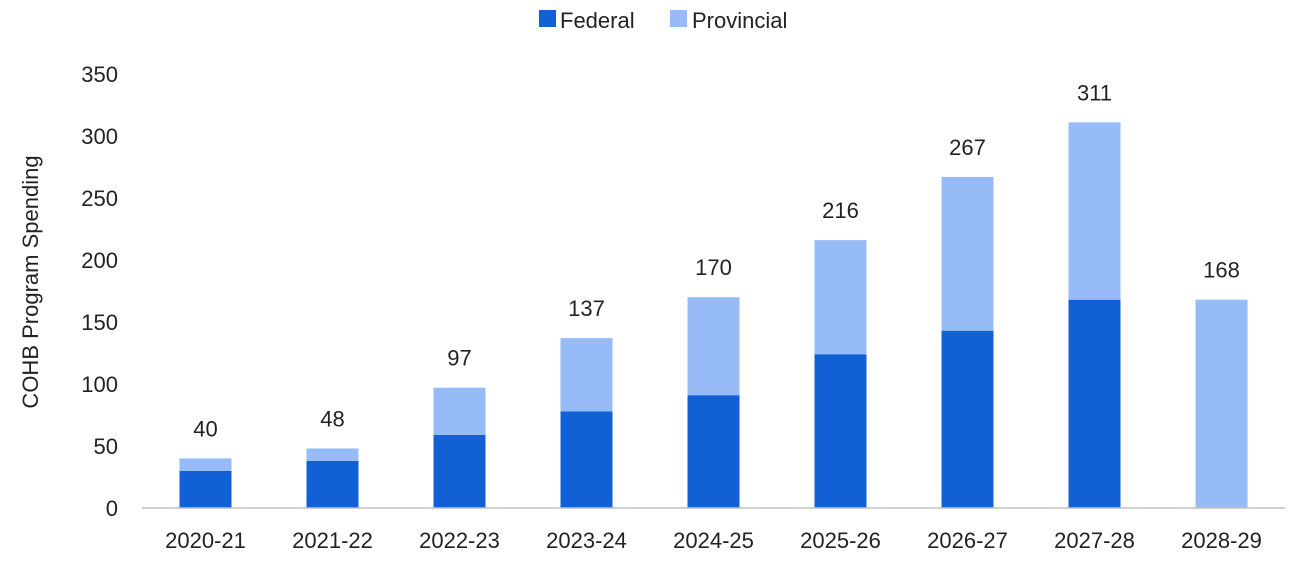 The height and width of the screenshot is (569, 1300). I want to click on y-tick-label: 100, so click(99, 384).